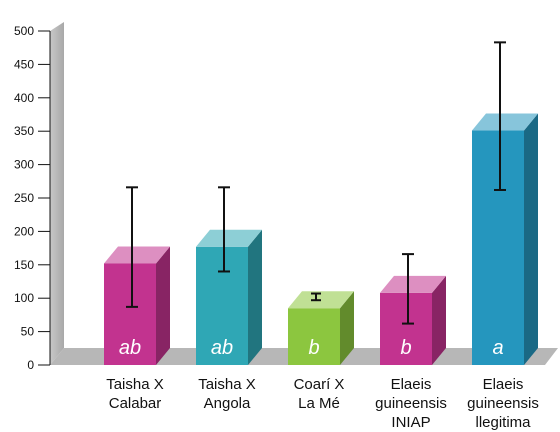 This screenshot has width=560, height=432. Describe the element at coordinates (24, 265) in the screenshot. I see `y-tick-label: 150` at that location.